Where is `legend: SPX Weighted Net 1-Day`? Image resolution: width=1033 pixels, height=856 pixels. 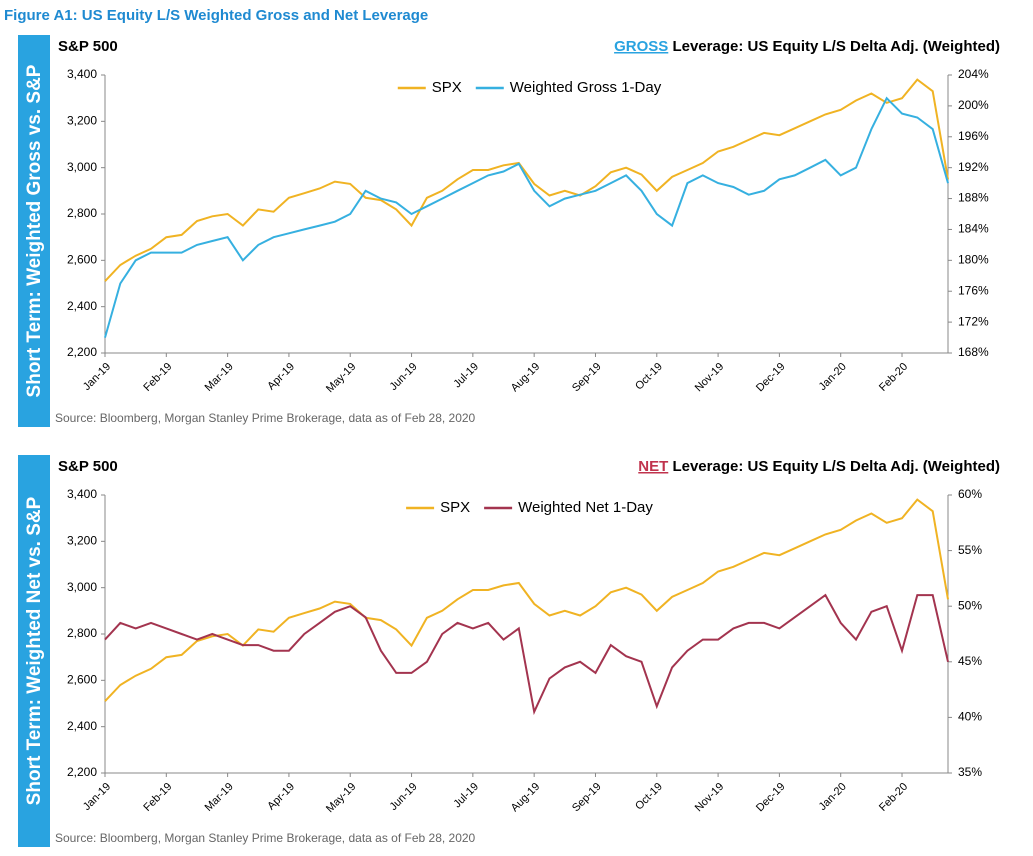
legend: SPX Weighted Net 1-Day is located at coordinates (529, 507).